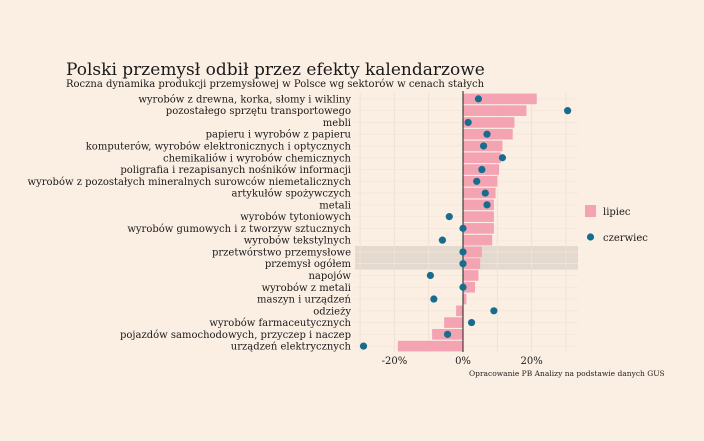 This screenshot has height=441, width=704. Describe the element at coordinates (258, 111) in the screenshot. I see `category-label: pozostałego sprzętu transportowego` at that location.